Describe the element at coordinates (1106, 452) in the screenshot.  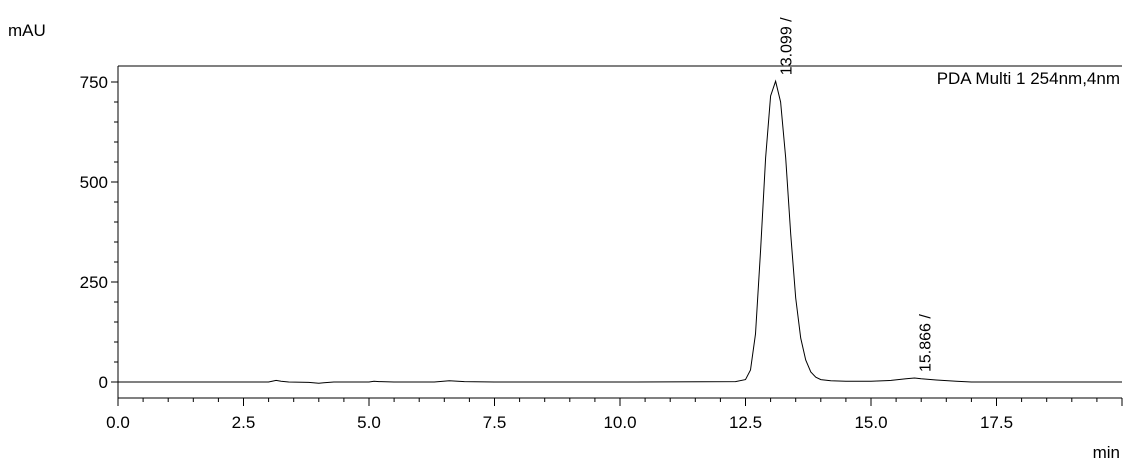
I see `x-axis-unit-label: min` at that location.